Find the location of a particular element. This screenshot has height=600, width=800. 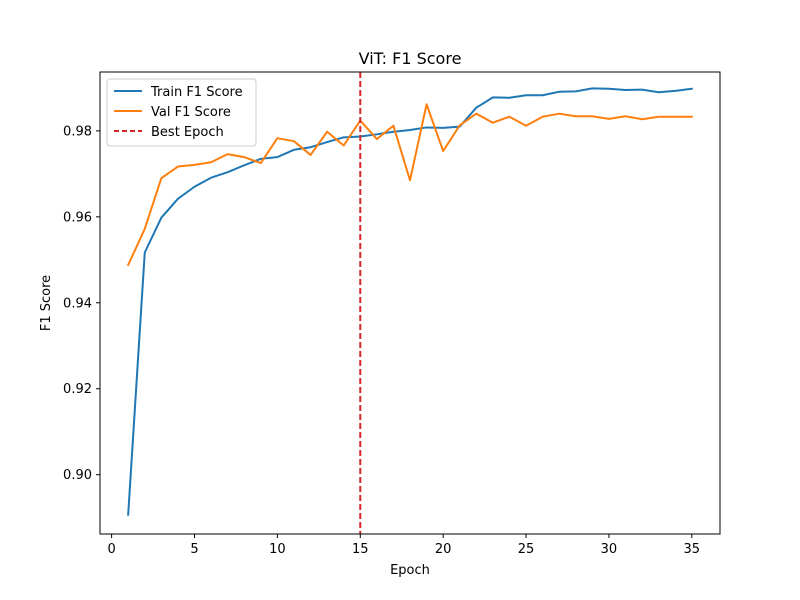

x-tick-label: 5 is located at coordinates (194, 549).